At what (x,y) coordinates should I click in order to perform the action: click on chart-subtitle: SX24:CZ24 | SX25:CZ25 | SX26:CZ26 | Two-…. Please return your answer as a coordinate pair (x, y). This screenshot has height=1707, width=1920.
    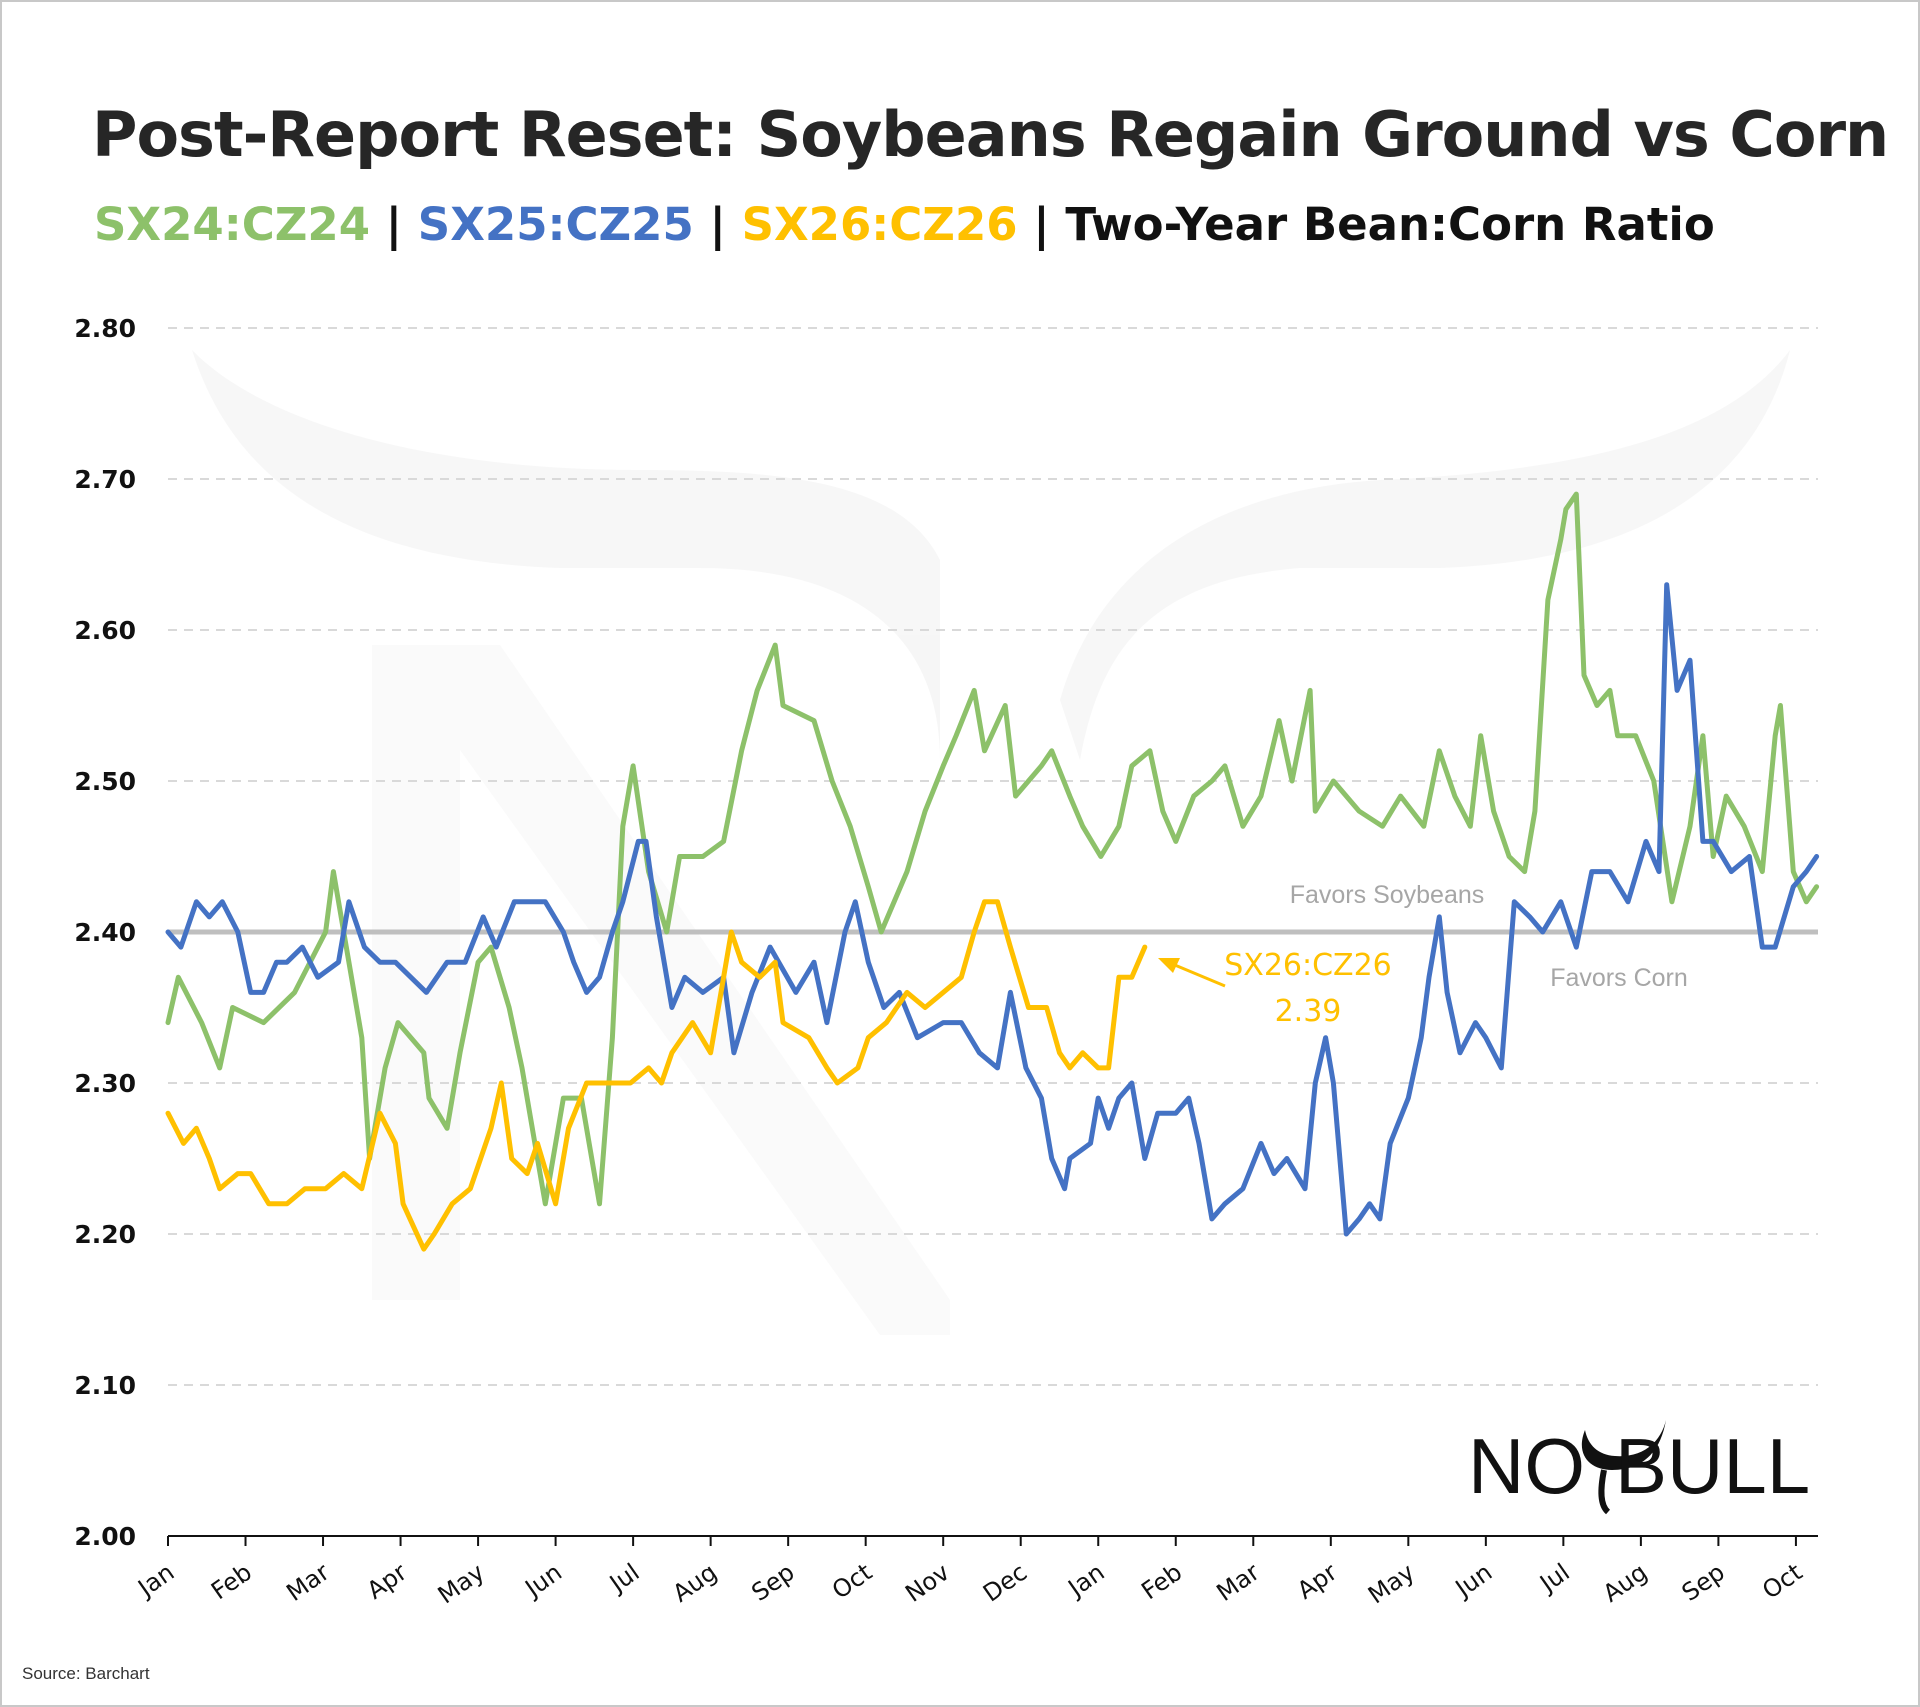
    Looking at the image, I should click on (904, 224).